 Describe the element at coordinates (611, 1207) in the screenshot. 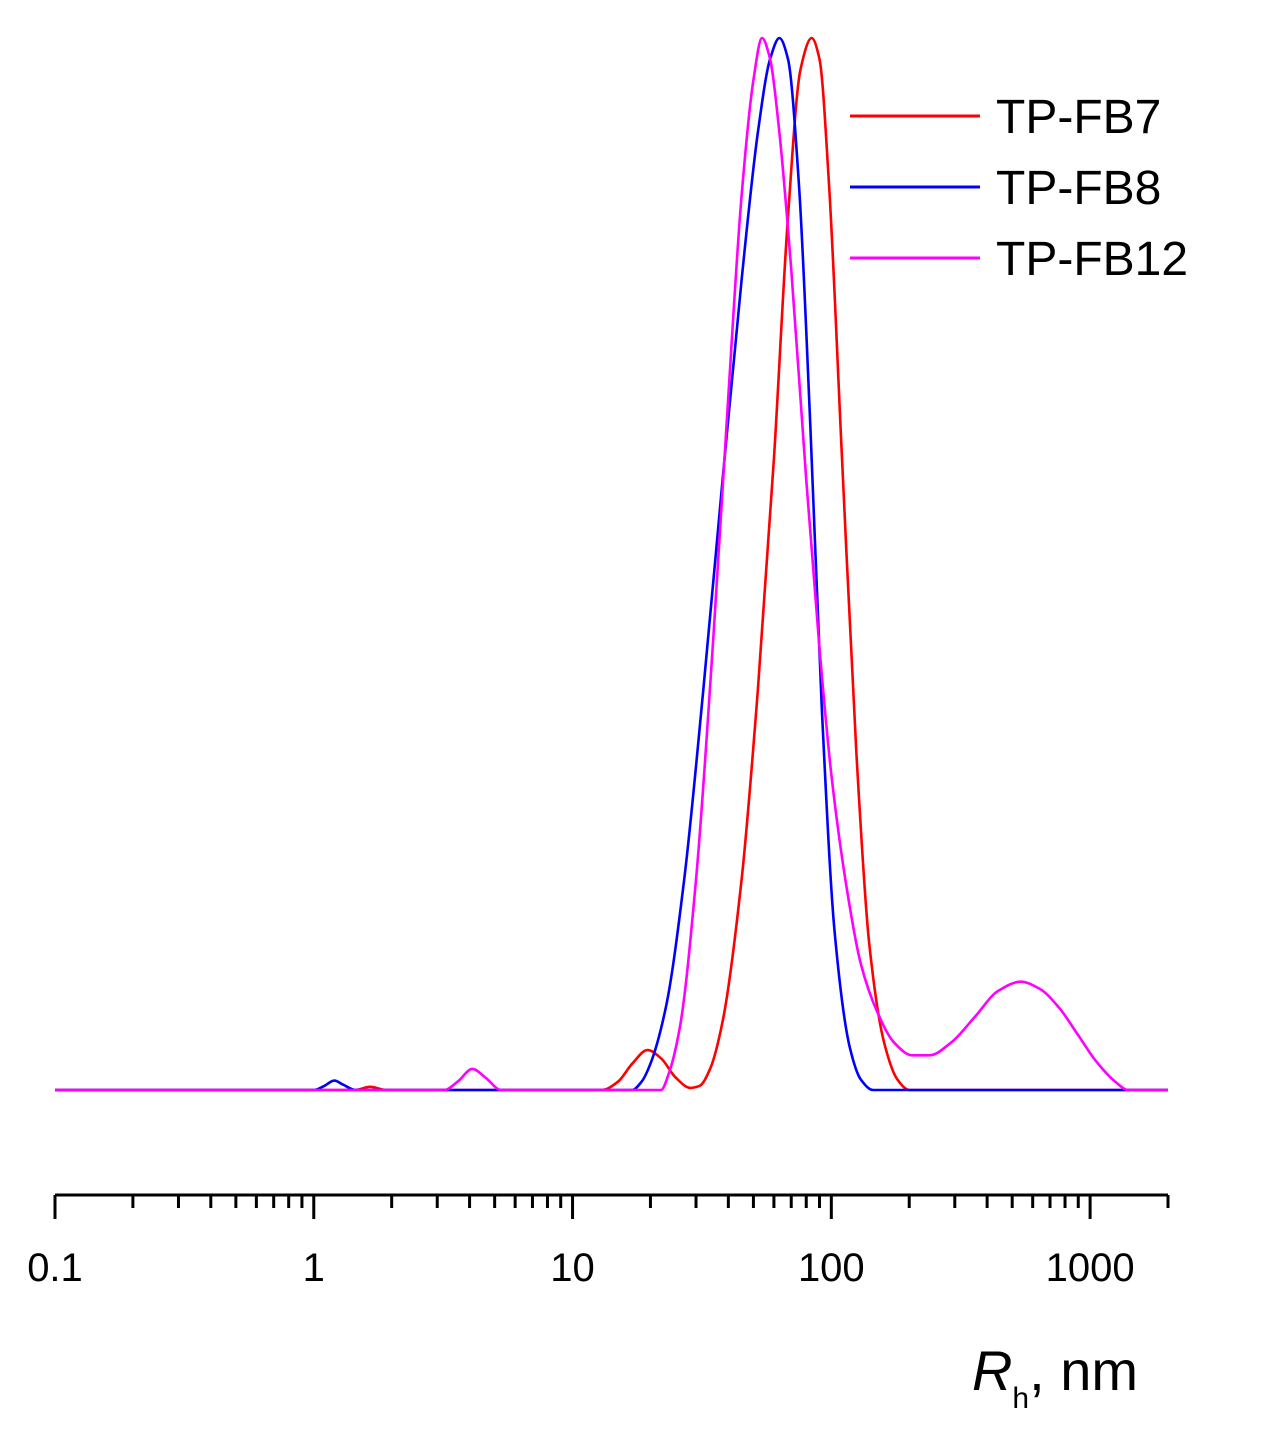

I see `x-ticks` at that location.